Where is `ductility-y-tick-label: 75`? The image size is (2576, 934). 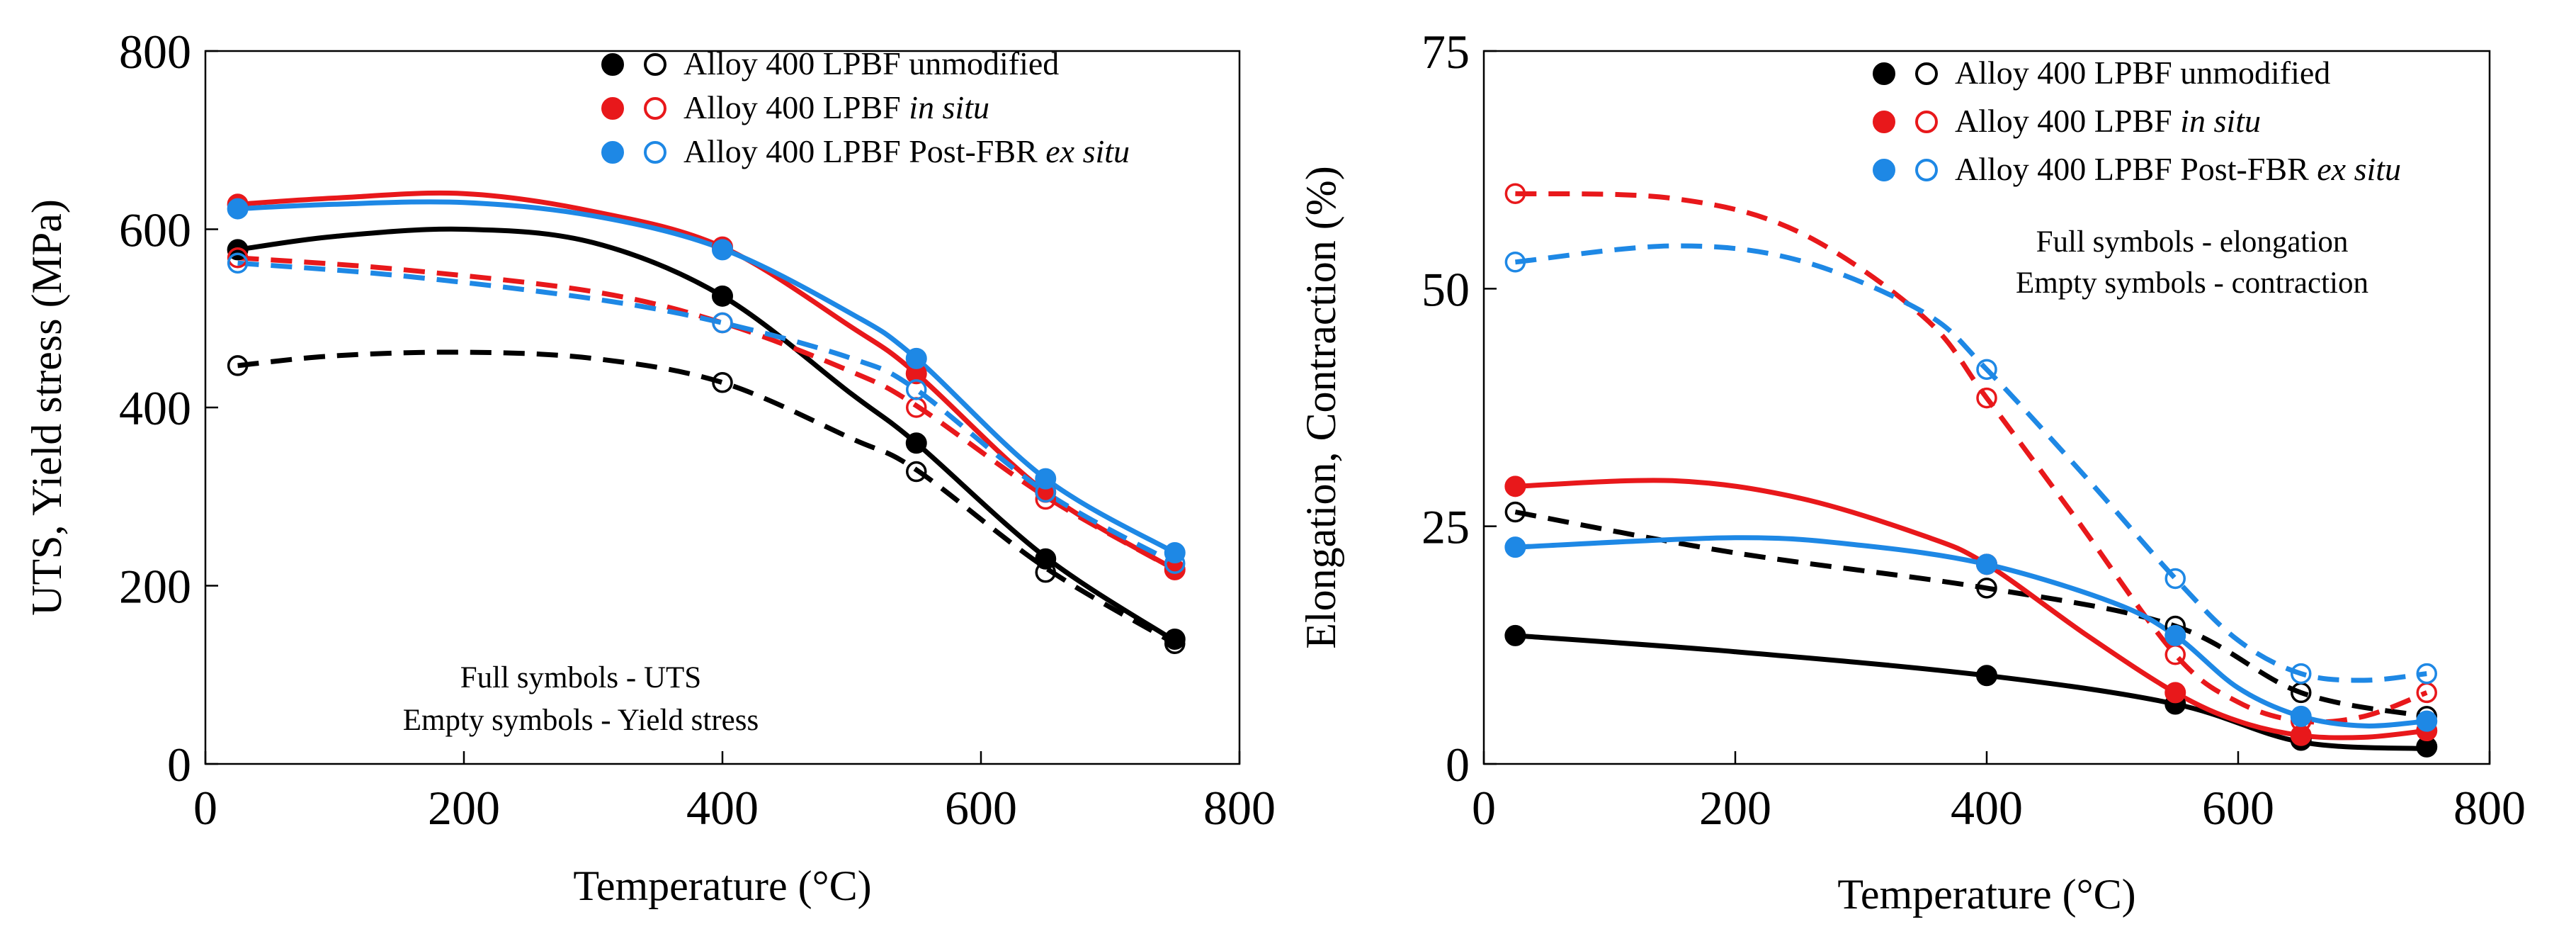
ductility-y-tick-label: 75 is located at coordinates (1446, 52).